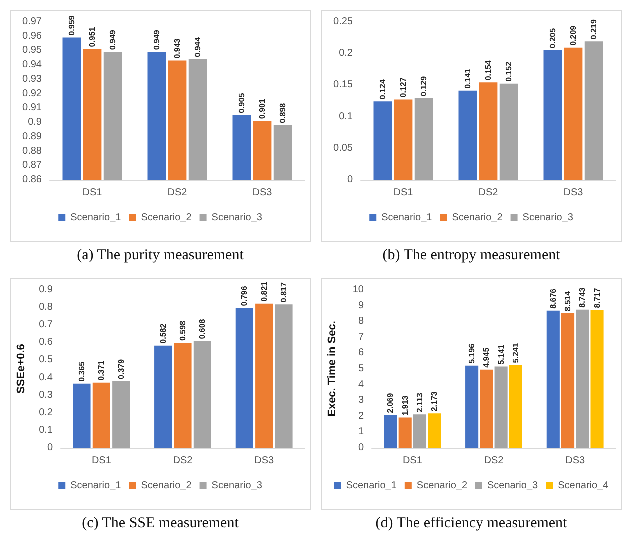  I want to click on y-tick-label: 1, so click(361, 432).